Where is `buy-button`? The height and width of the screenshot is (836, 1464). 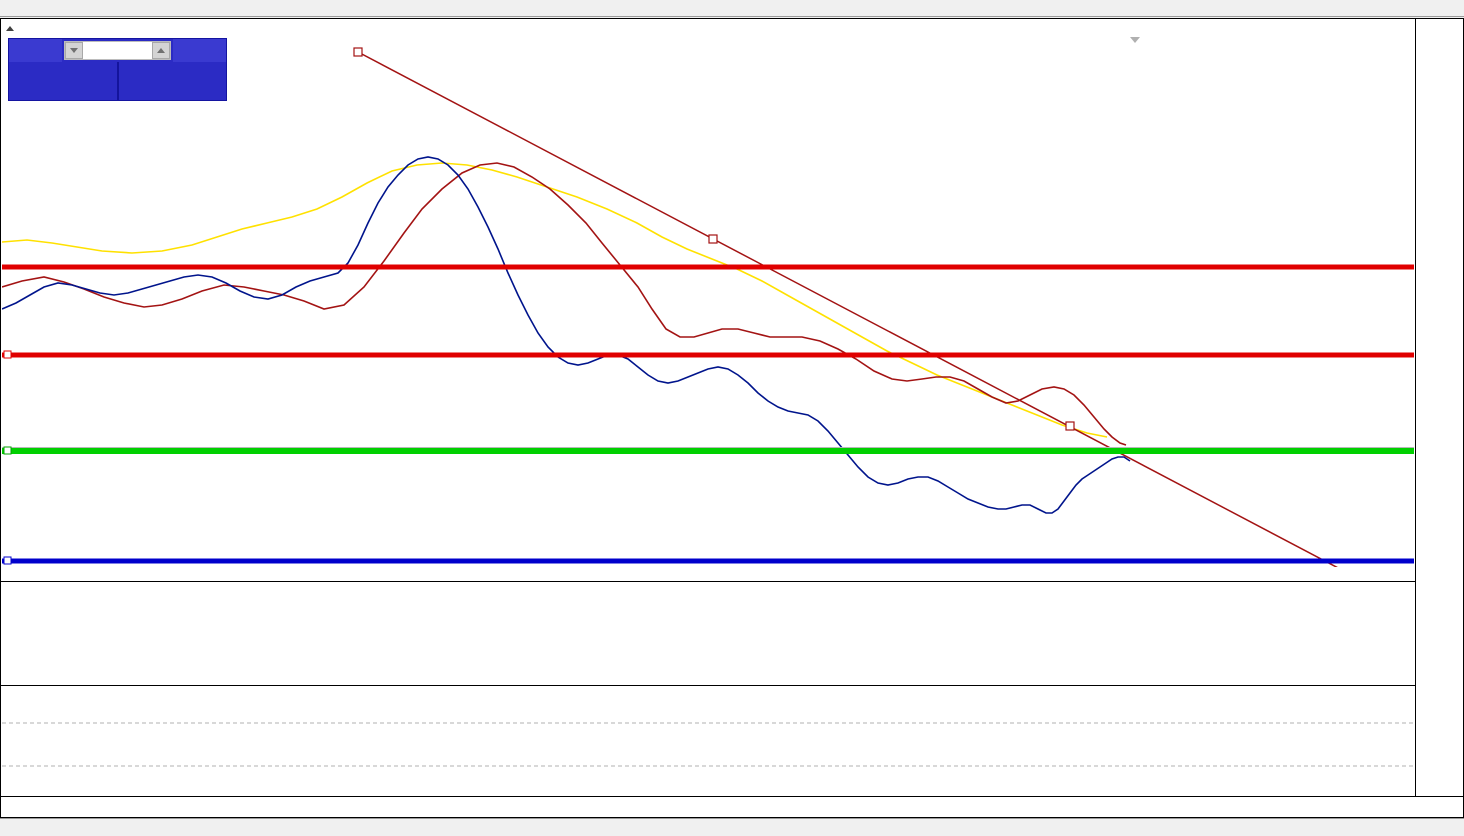
buy-button is located at coordinates (199, 50).